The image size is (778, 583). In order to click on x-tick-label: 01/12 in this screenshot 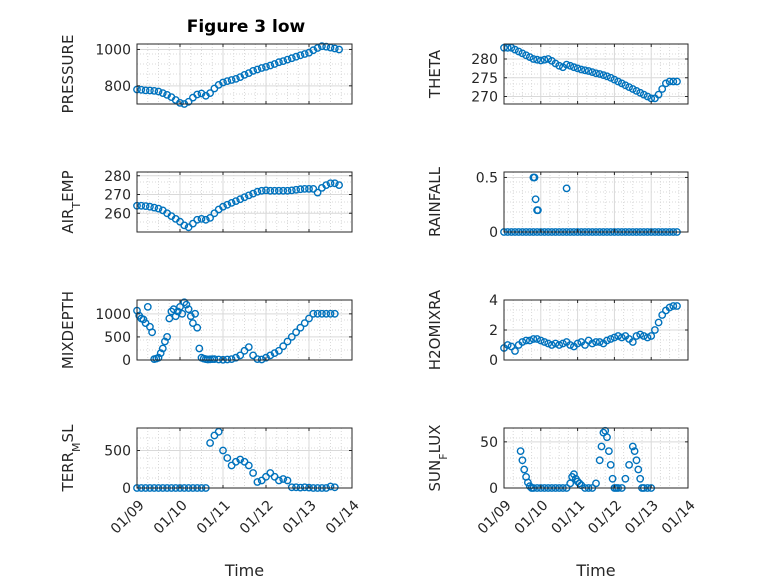, I will do `click(605, 517)`.